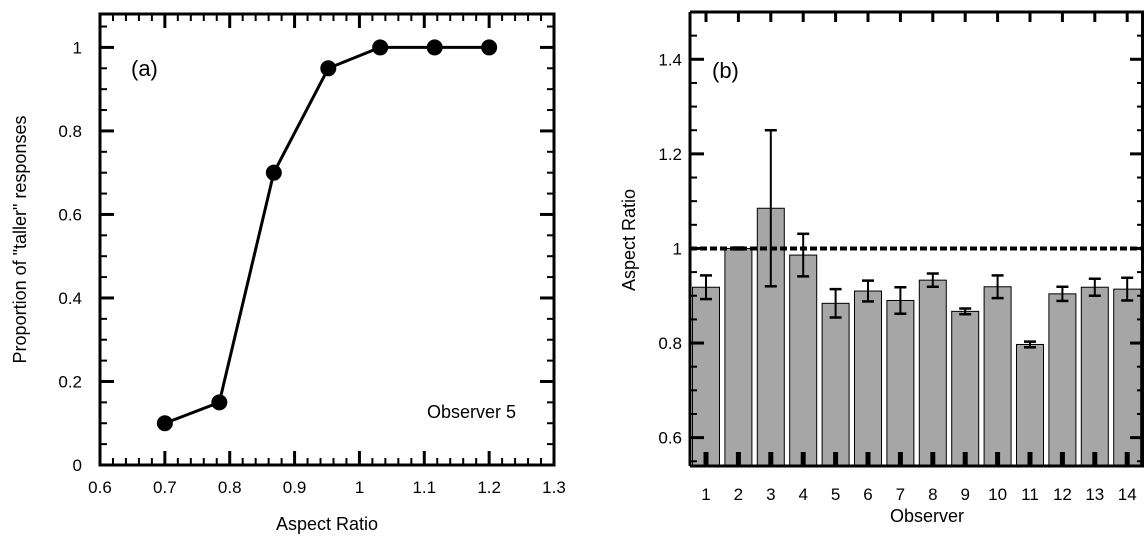 The image size is (1144, 540). I want to click on x-tick-label: 12, so click(1062, 494).